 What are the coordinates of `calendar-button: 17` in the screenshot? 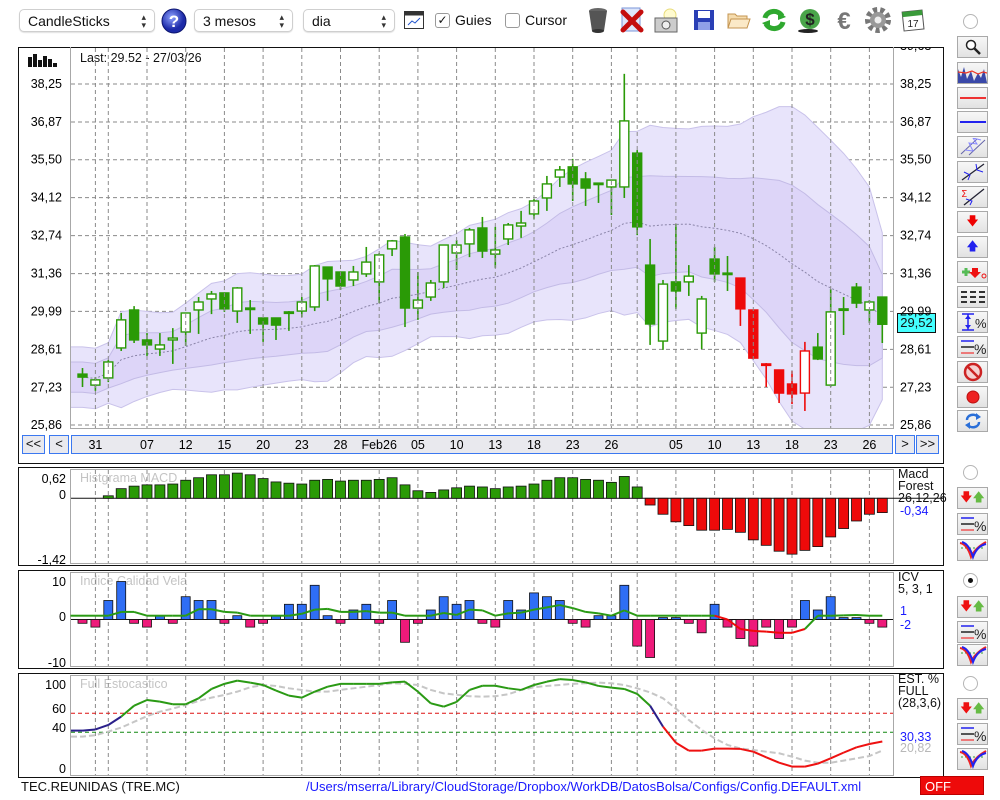 It's located at (913, 20).